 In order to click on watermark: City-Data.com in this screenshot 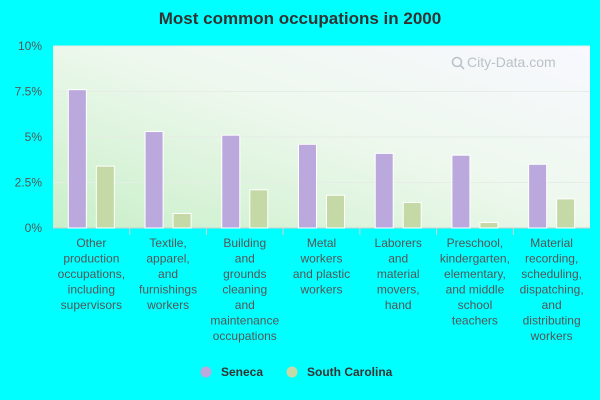, I will do `click(503, 62)`.